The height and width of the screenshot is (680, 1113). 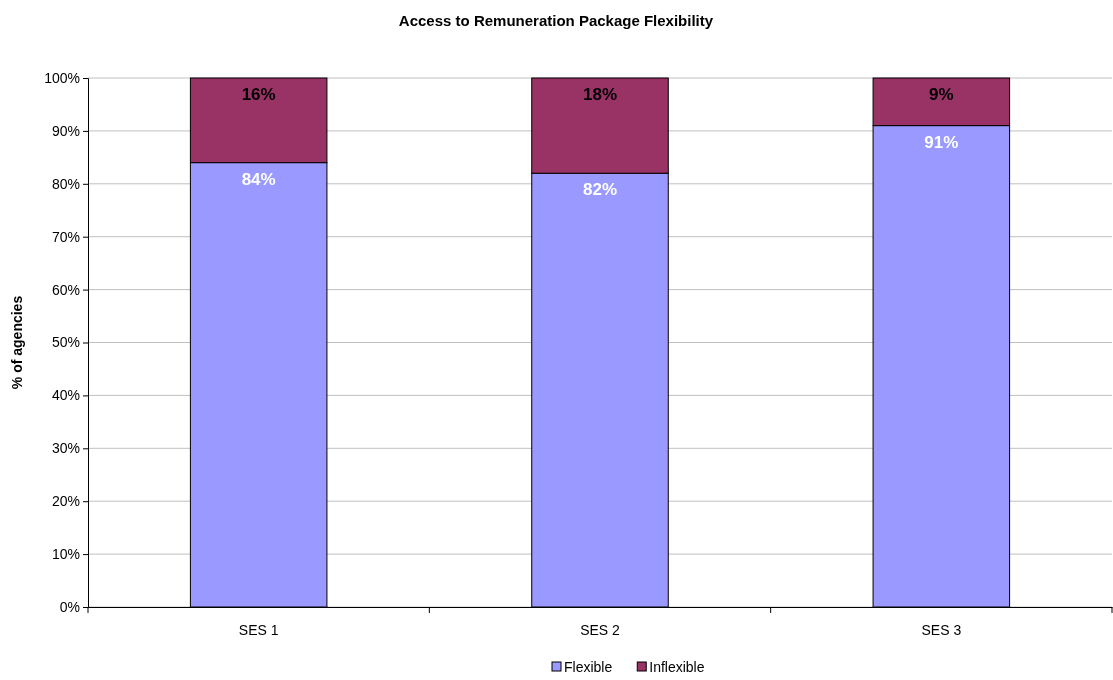 What do you see at coordinates (941, 94) in the screenshot?
I see `data-label: 9%` at bounding box center [941, 94].